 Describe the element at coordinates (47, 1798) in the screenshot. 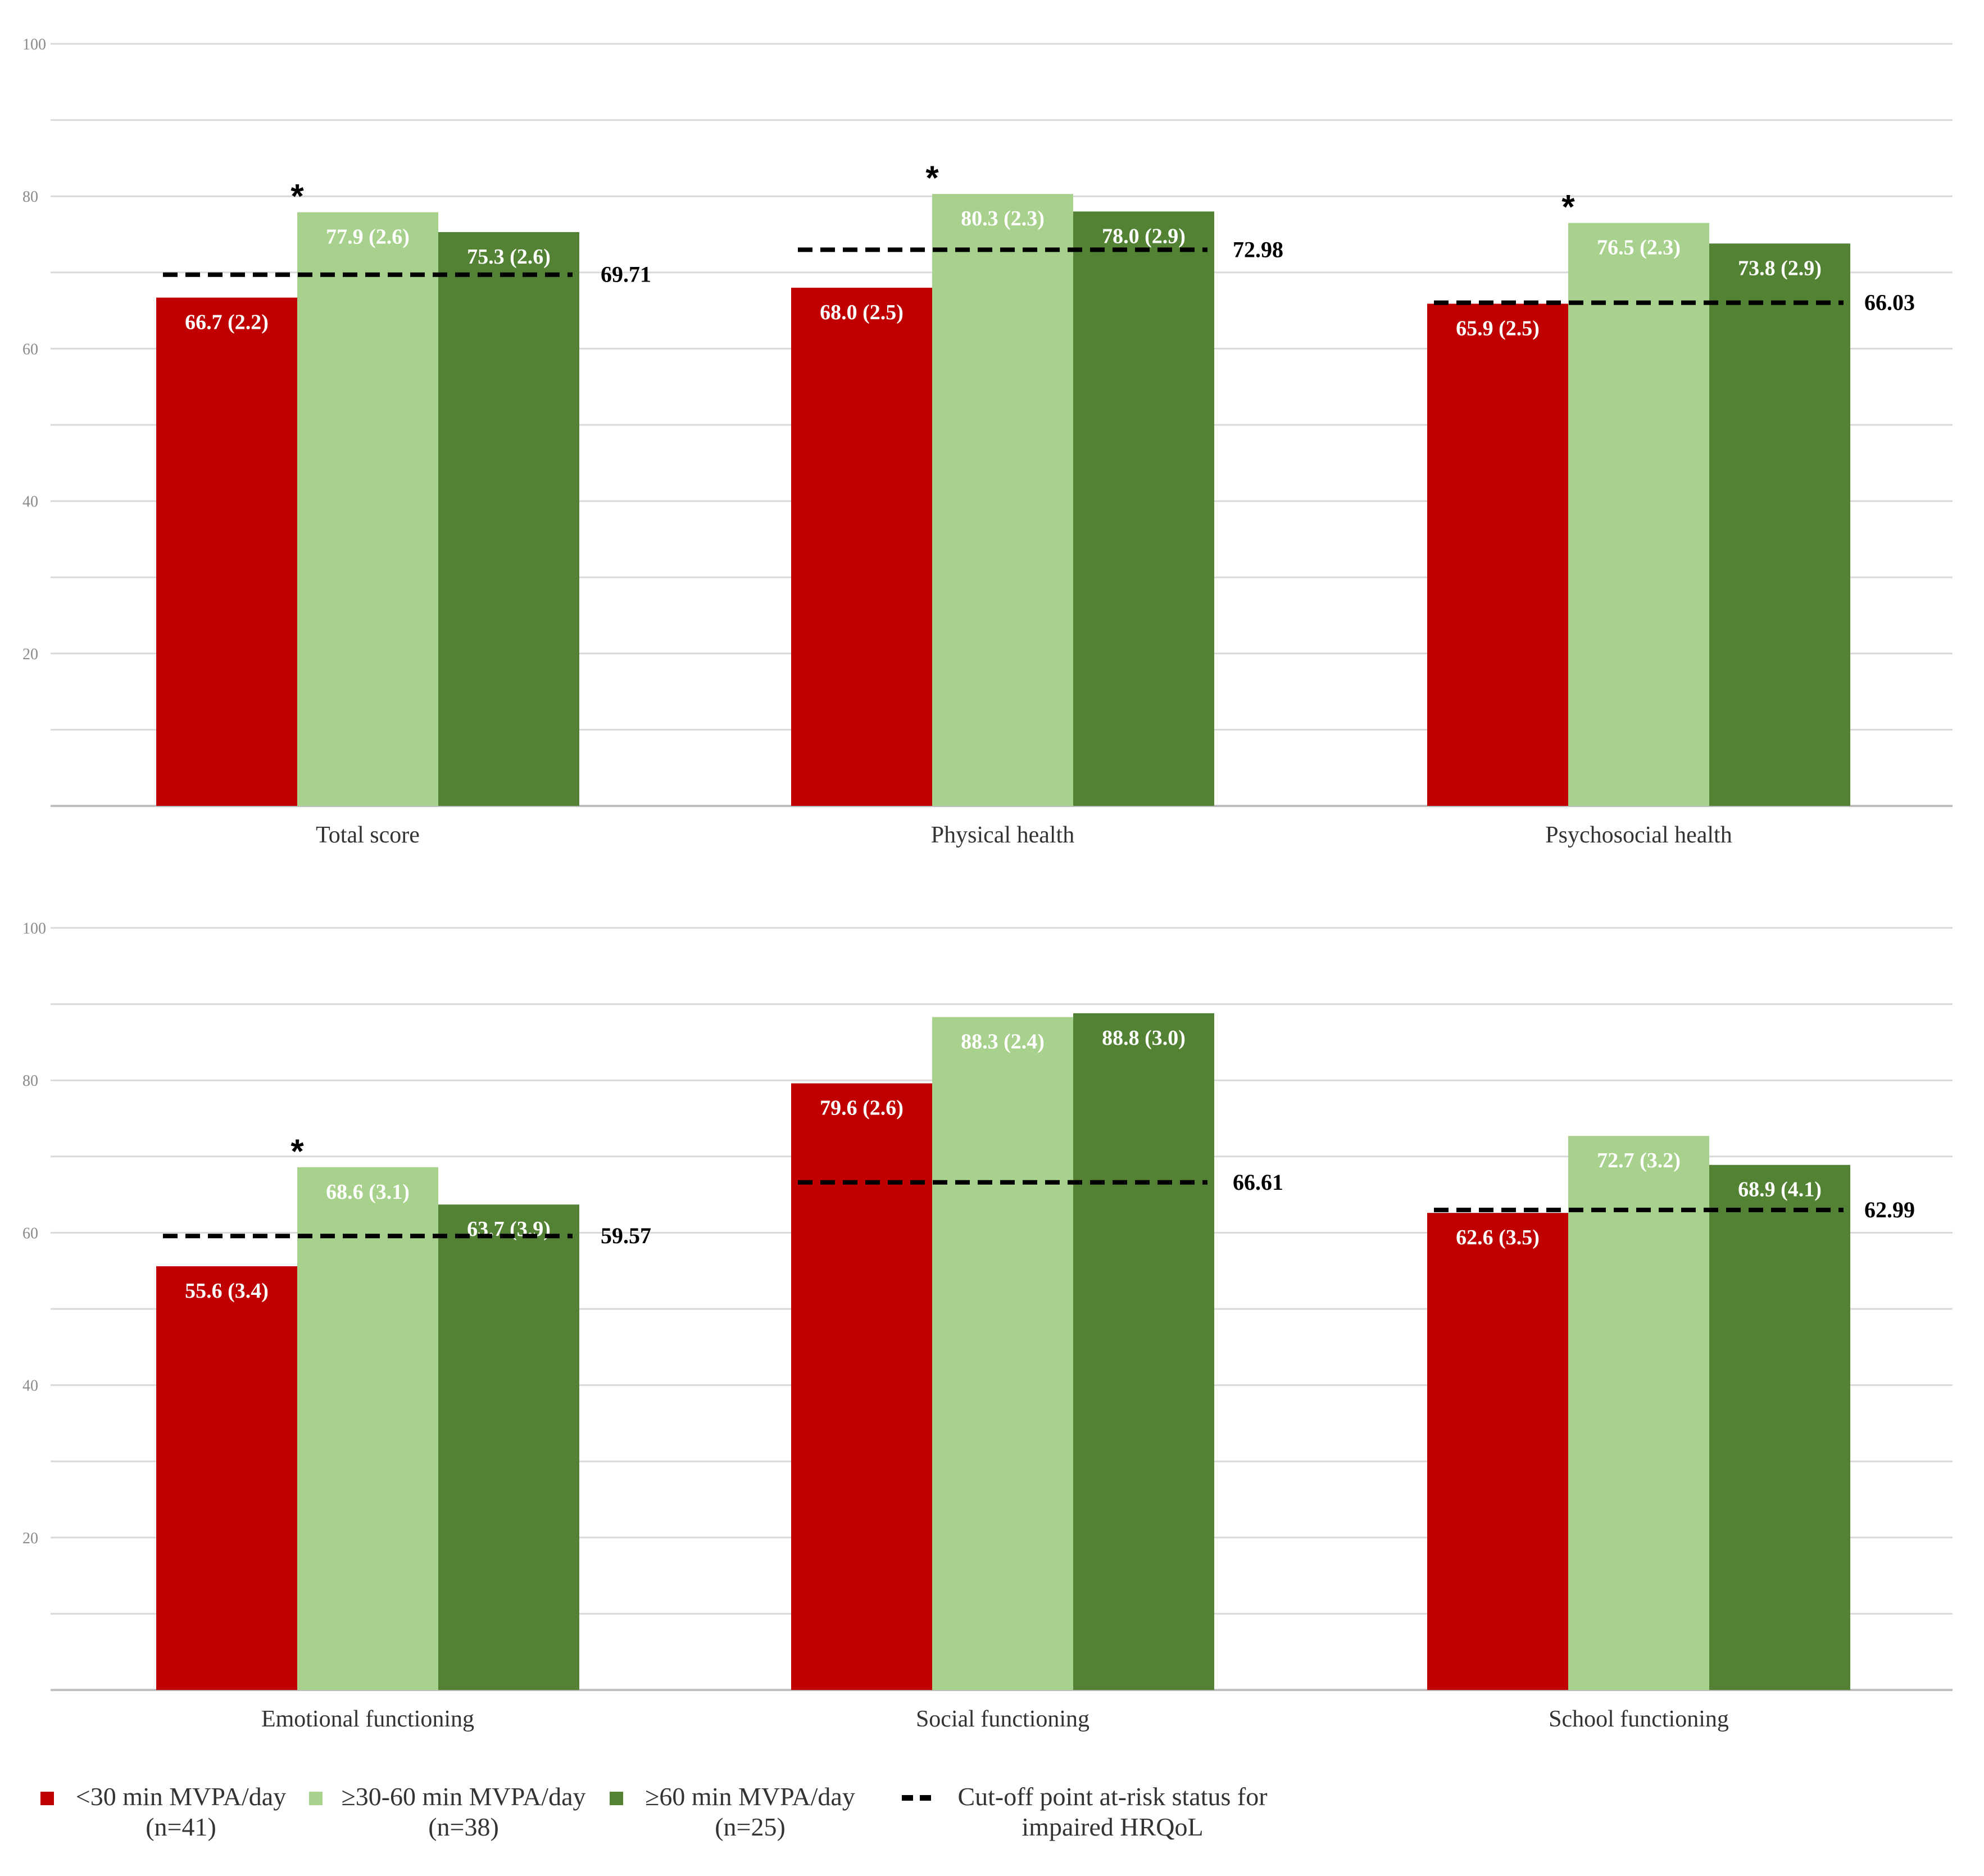

I see `legend-swatch-lt30` at that location.